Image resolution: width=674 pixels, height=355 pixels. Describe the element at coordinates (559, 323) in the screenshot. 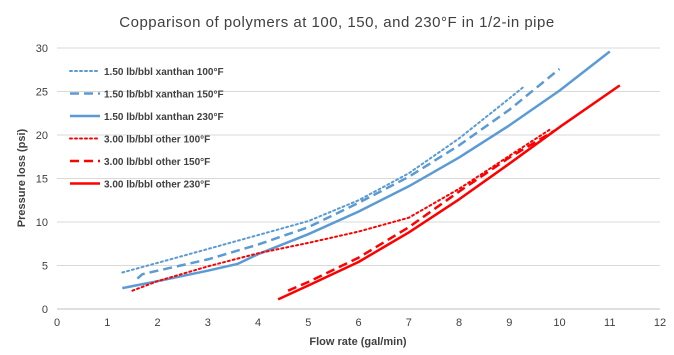

I see `x-tick-label: 10` at that location.